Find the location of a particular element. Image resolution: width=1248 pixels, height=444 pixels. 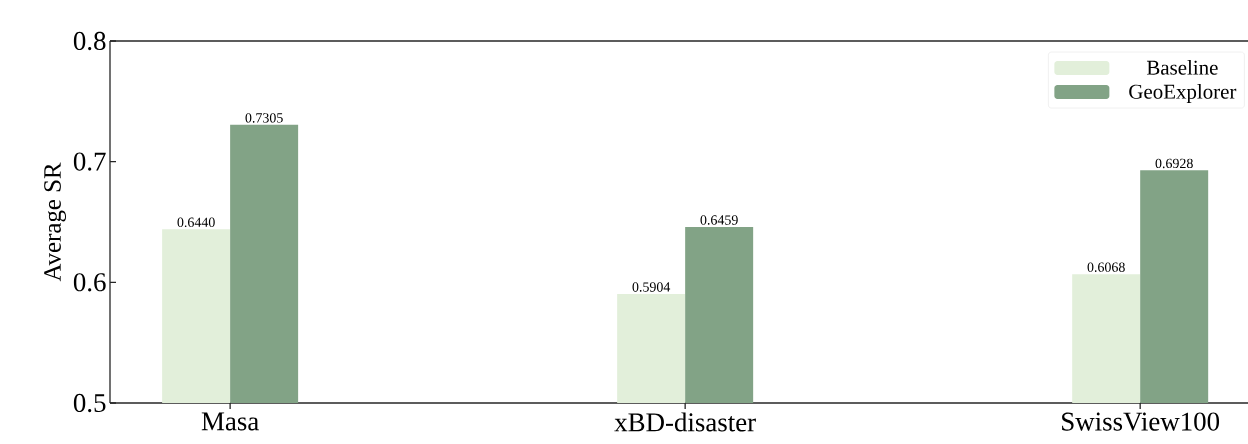

y-tick-label: 0.7 is located at coordinates (89, 161).